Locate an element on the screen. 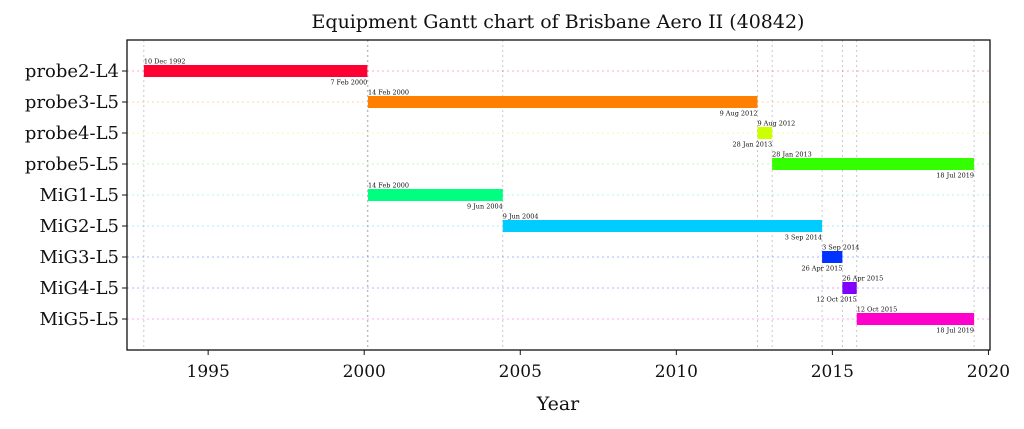  x-tick-label: 2020 is located at coordinates (988, 372).